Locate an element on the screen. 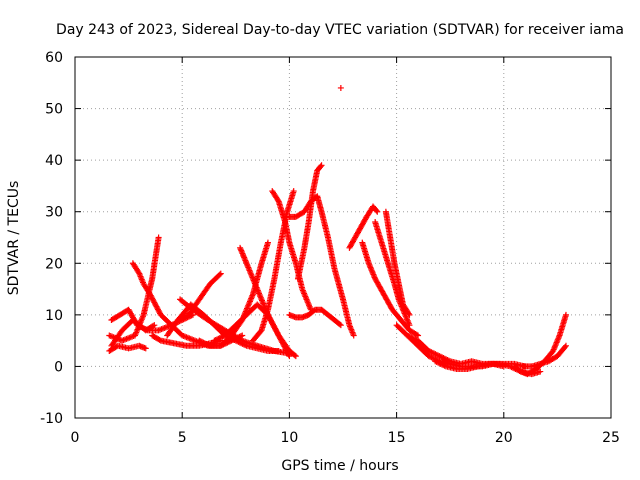 This screenshot has width=640, height=480. y-tick-label: 60 is located at coordinates (54, 58).